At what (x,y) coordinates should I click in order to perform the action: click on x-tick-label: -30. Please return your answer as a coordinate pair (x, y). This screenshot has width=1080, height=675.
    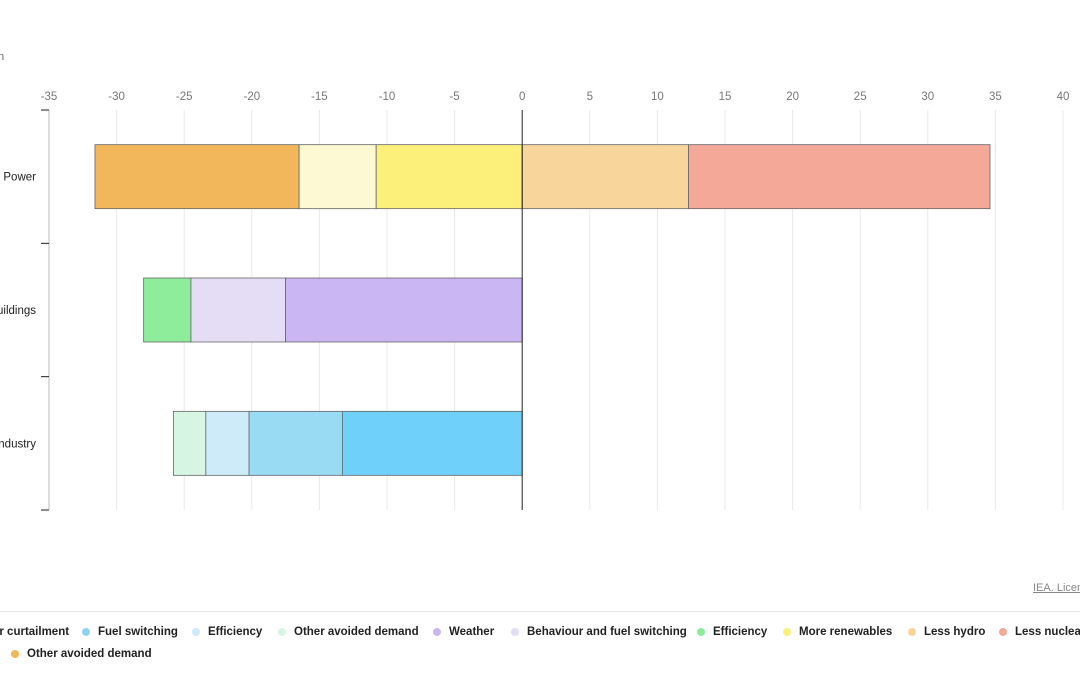
    Looking at the image, I should click on (116, 97).